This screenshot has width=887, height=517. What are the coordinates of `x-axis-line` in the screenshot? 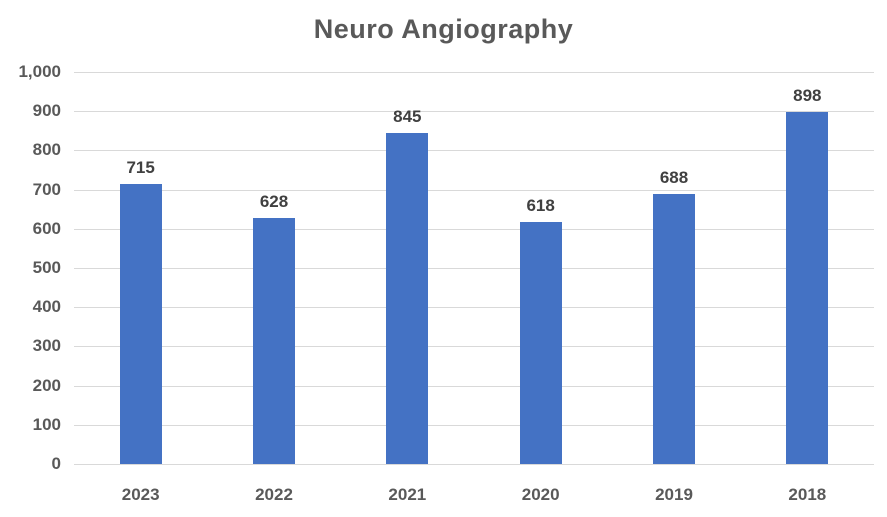 It's located at (474, 464).